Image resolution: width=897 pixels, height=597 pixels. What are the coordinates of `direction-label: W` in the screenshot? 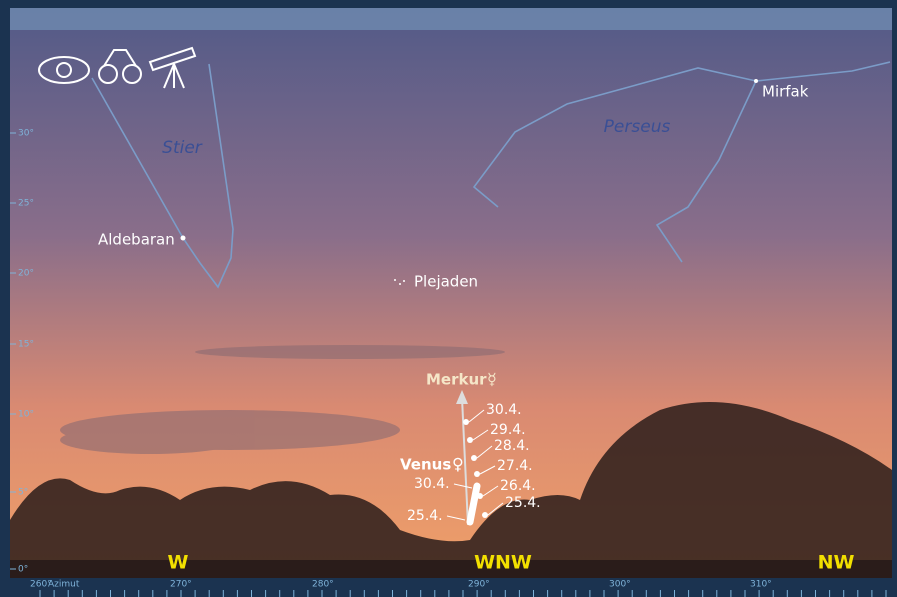 It's located at (178, 563).